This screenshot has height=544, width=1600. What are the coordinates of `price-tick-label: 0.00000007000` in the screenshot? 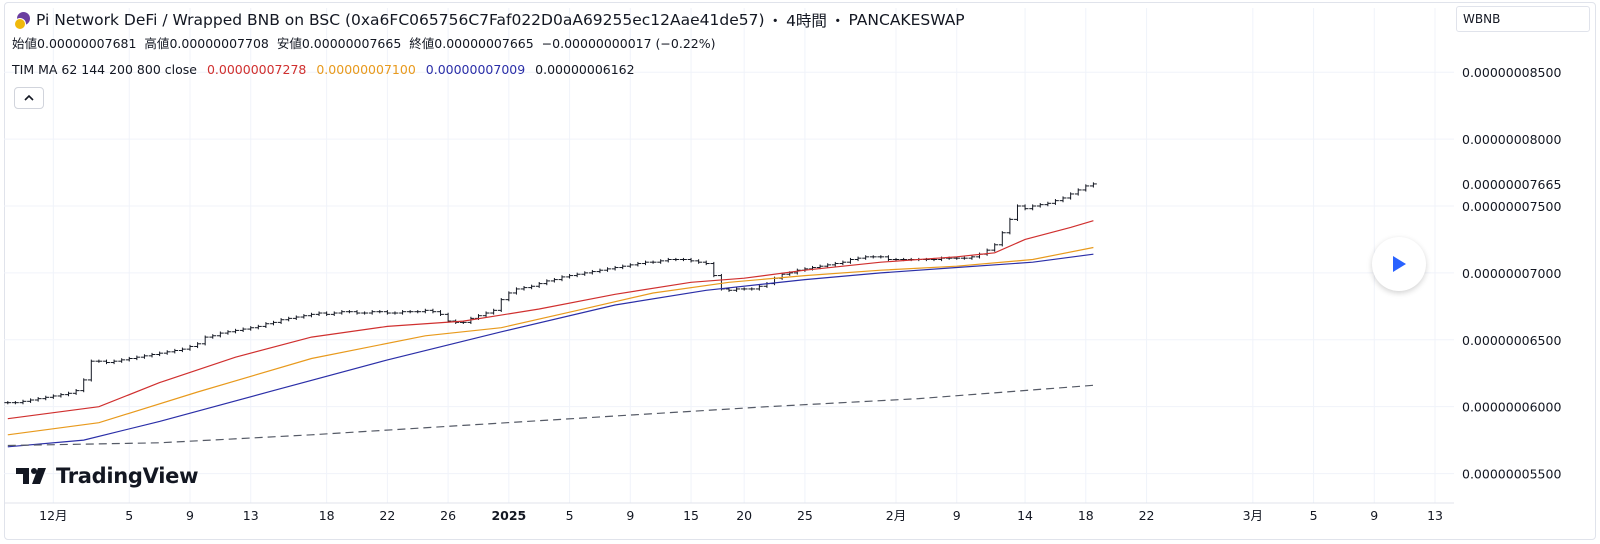 It's located at (1511, 273).